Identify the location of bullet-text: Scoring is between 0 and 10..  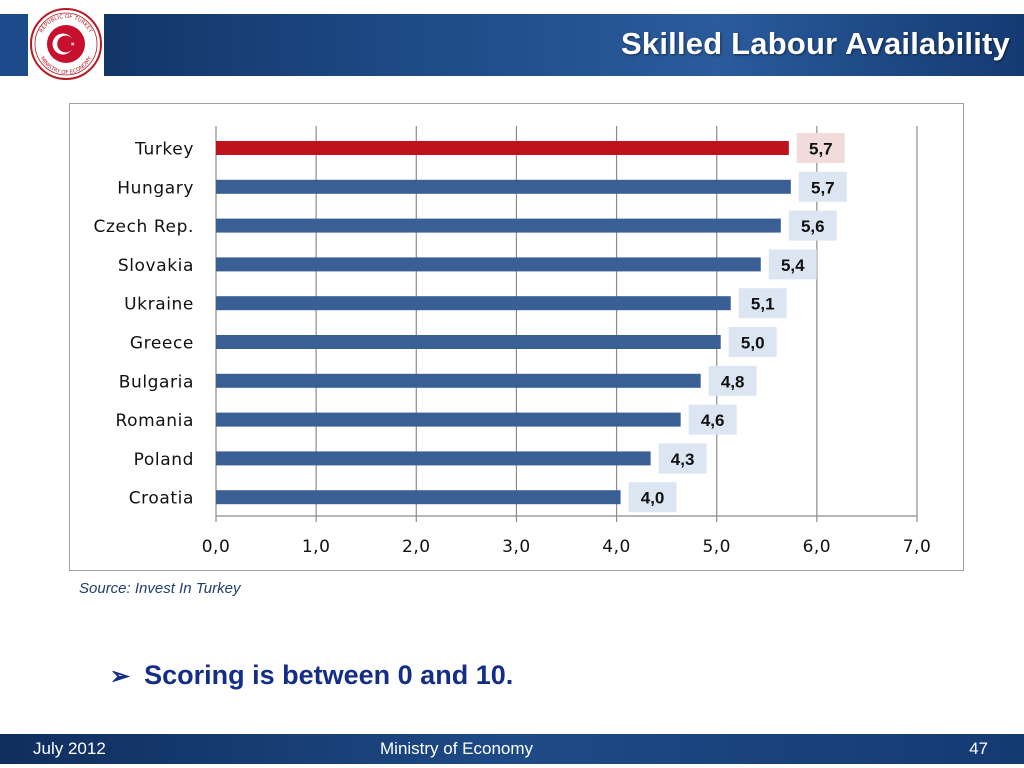
(329, 675).